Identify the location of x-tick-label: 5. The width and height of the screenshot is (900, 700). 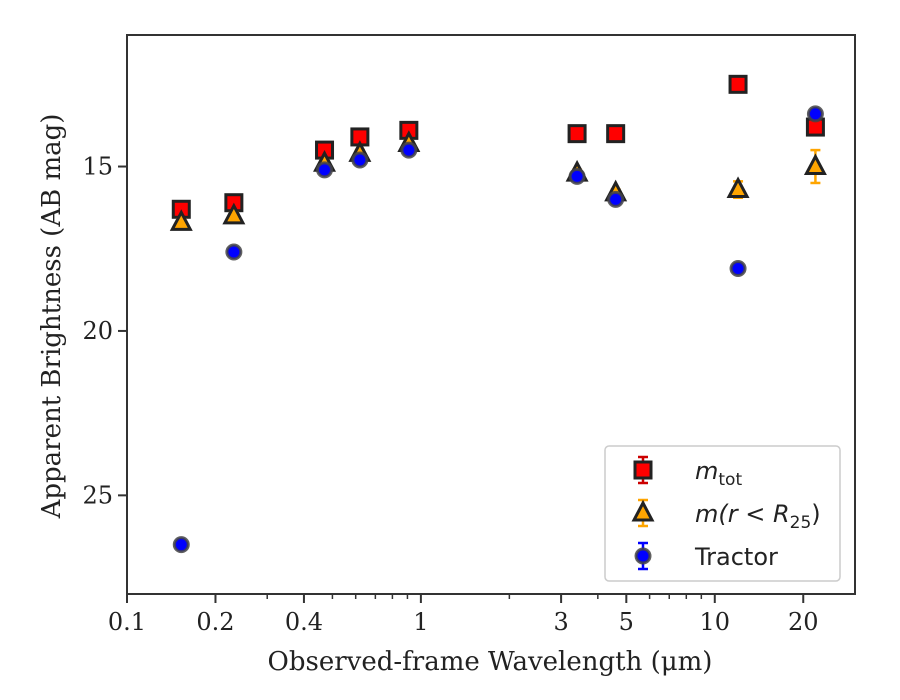
(626, 622).